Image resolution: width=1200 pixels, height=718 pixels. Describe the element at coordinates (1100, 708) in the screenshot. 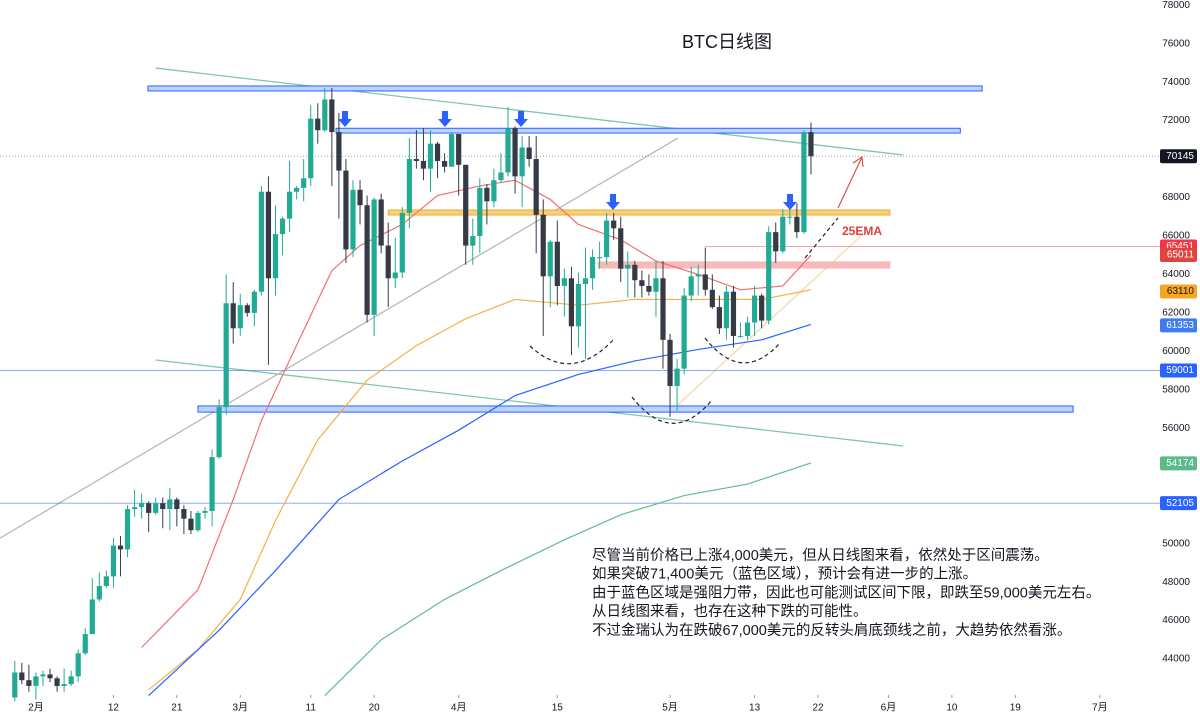

I see `x-tick-label: 7月` at that location.